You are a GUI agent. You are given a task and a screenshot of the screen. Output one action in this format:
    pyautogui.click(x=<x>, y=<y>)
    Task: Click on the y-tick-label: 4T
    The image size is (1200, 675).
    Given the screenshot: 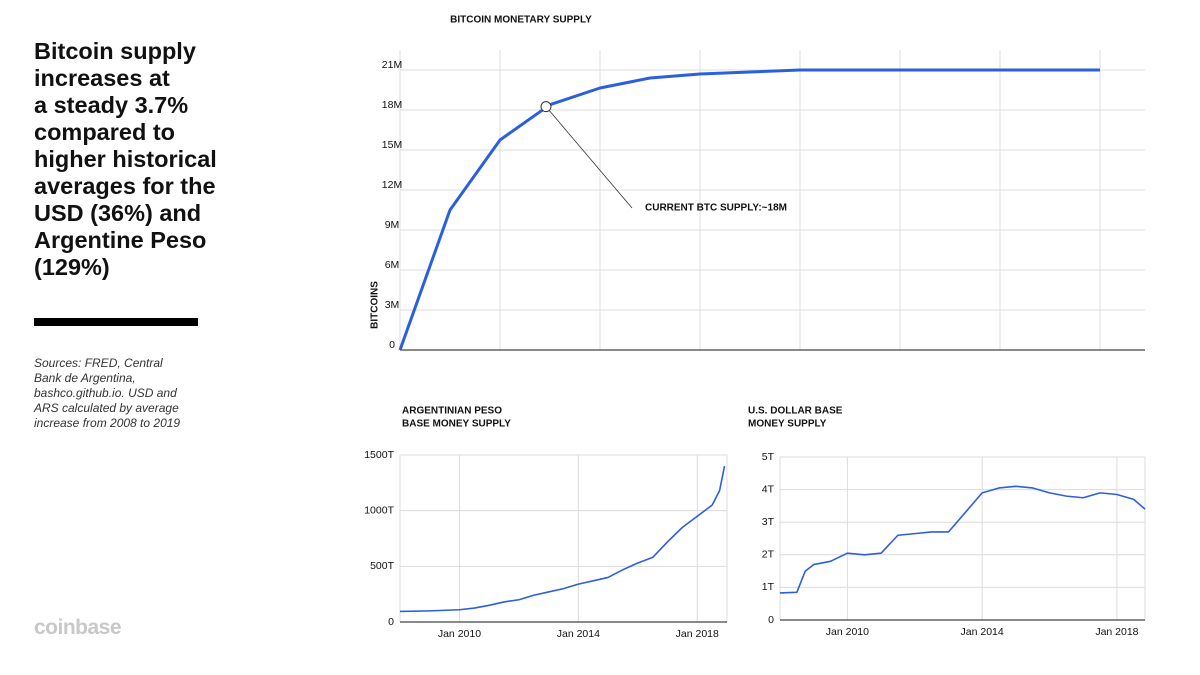 What is the action you would take?
    pyautogui.click(x=768, y=489)
    